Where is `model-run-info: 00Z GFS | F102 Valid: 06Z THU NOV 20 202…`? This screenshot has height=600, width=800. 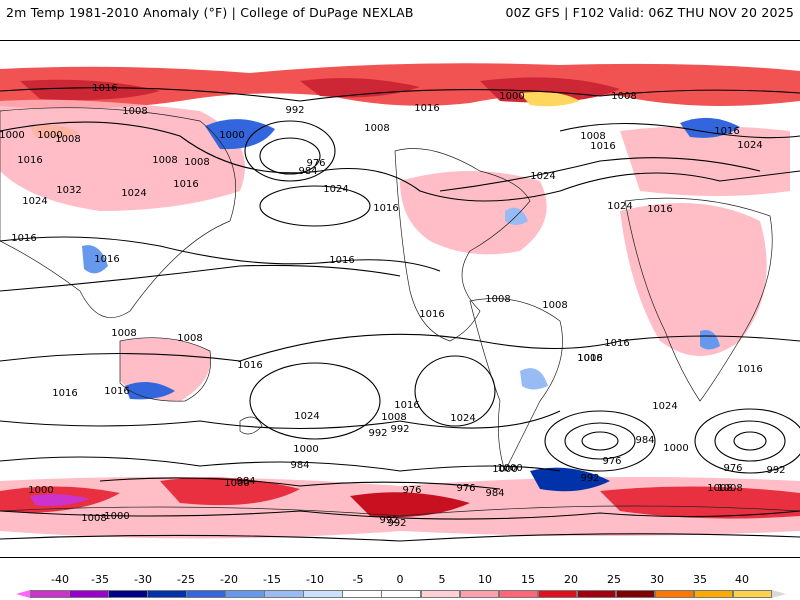
model-run-info: 00Z GFS | F102 Valid: 06Z THU NOV 20 202… is located at coordinates (649, 12).